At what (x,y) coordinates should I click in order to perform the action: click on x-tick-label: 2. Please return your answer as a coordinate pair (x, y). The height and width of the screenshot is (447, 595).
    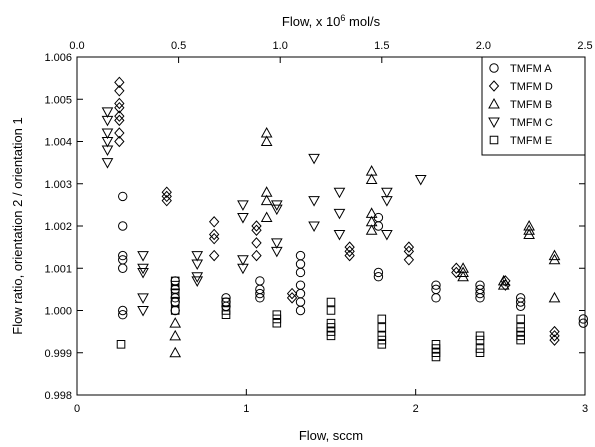
    Looking at the image, I should click on (416, 409).